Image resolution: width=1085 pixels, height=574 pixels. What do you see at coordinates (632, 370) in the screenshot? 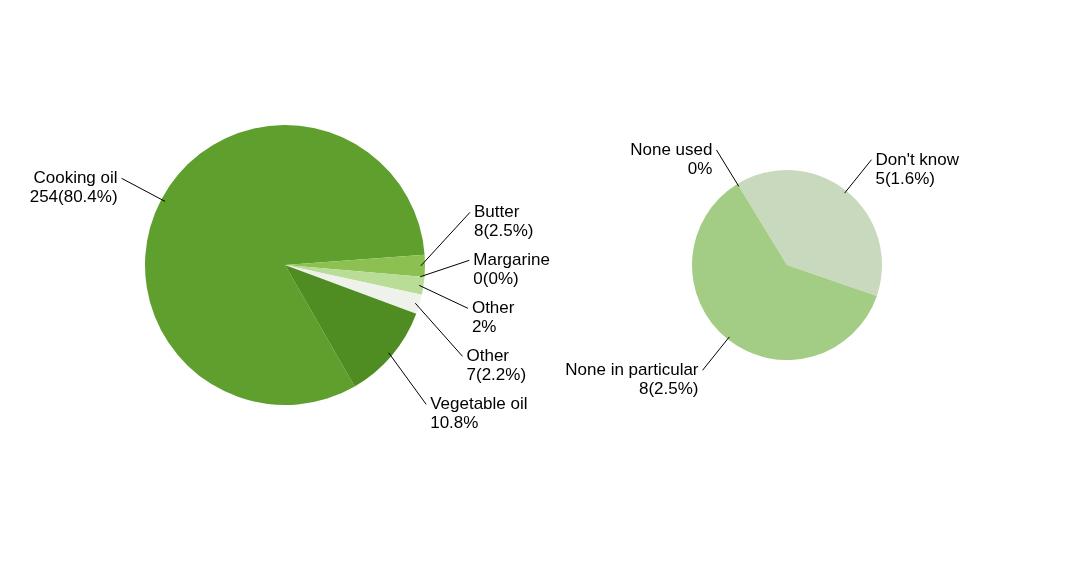
I see `slice-label: None in particular` at bounding box center [632, 370].